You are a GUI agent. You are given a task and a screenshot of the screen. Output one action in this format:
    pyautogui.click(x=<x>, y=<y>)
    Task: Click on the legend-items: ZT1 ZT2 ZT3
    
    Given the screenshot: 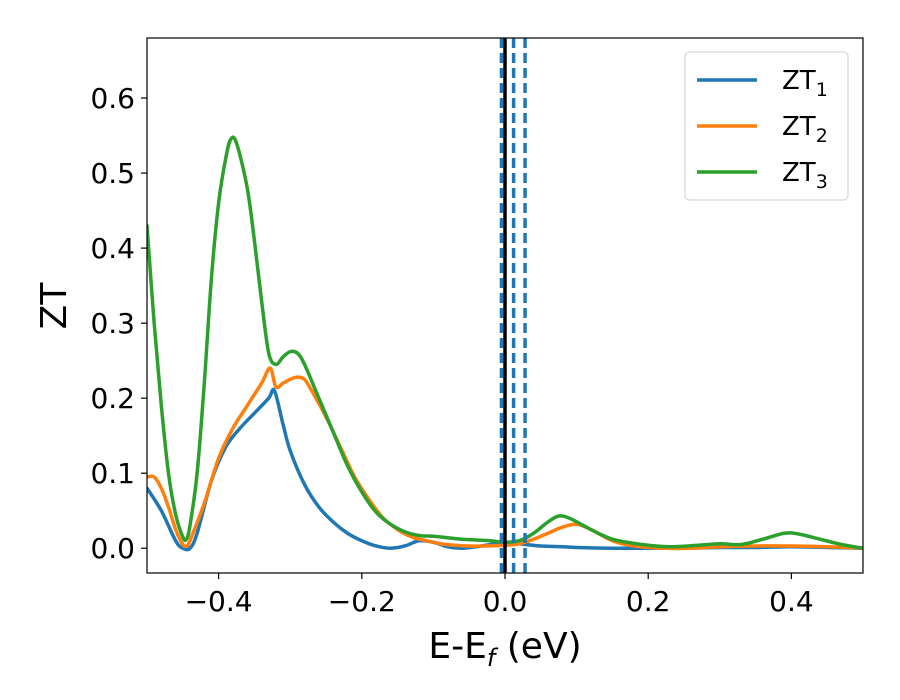 What is the action you would take?
    pyautogui.click(x=762, y=129)
    